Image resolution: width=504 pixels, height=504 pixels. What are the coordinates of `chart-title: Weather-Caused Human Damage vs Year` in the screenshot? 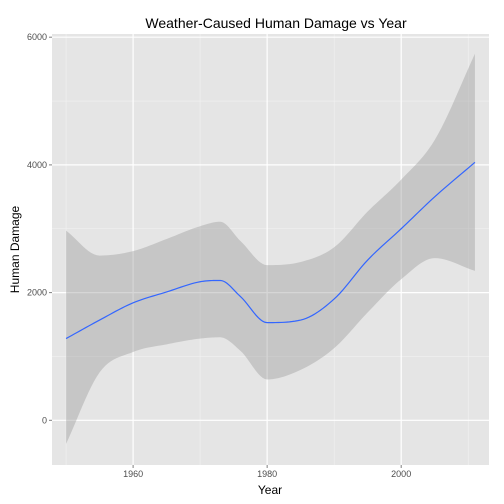 It's located at (276, 23).